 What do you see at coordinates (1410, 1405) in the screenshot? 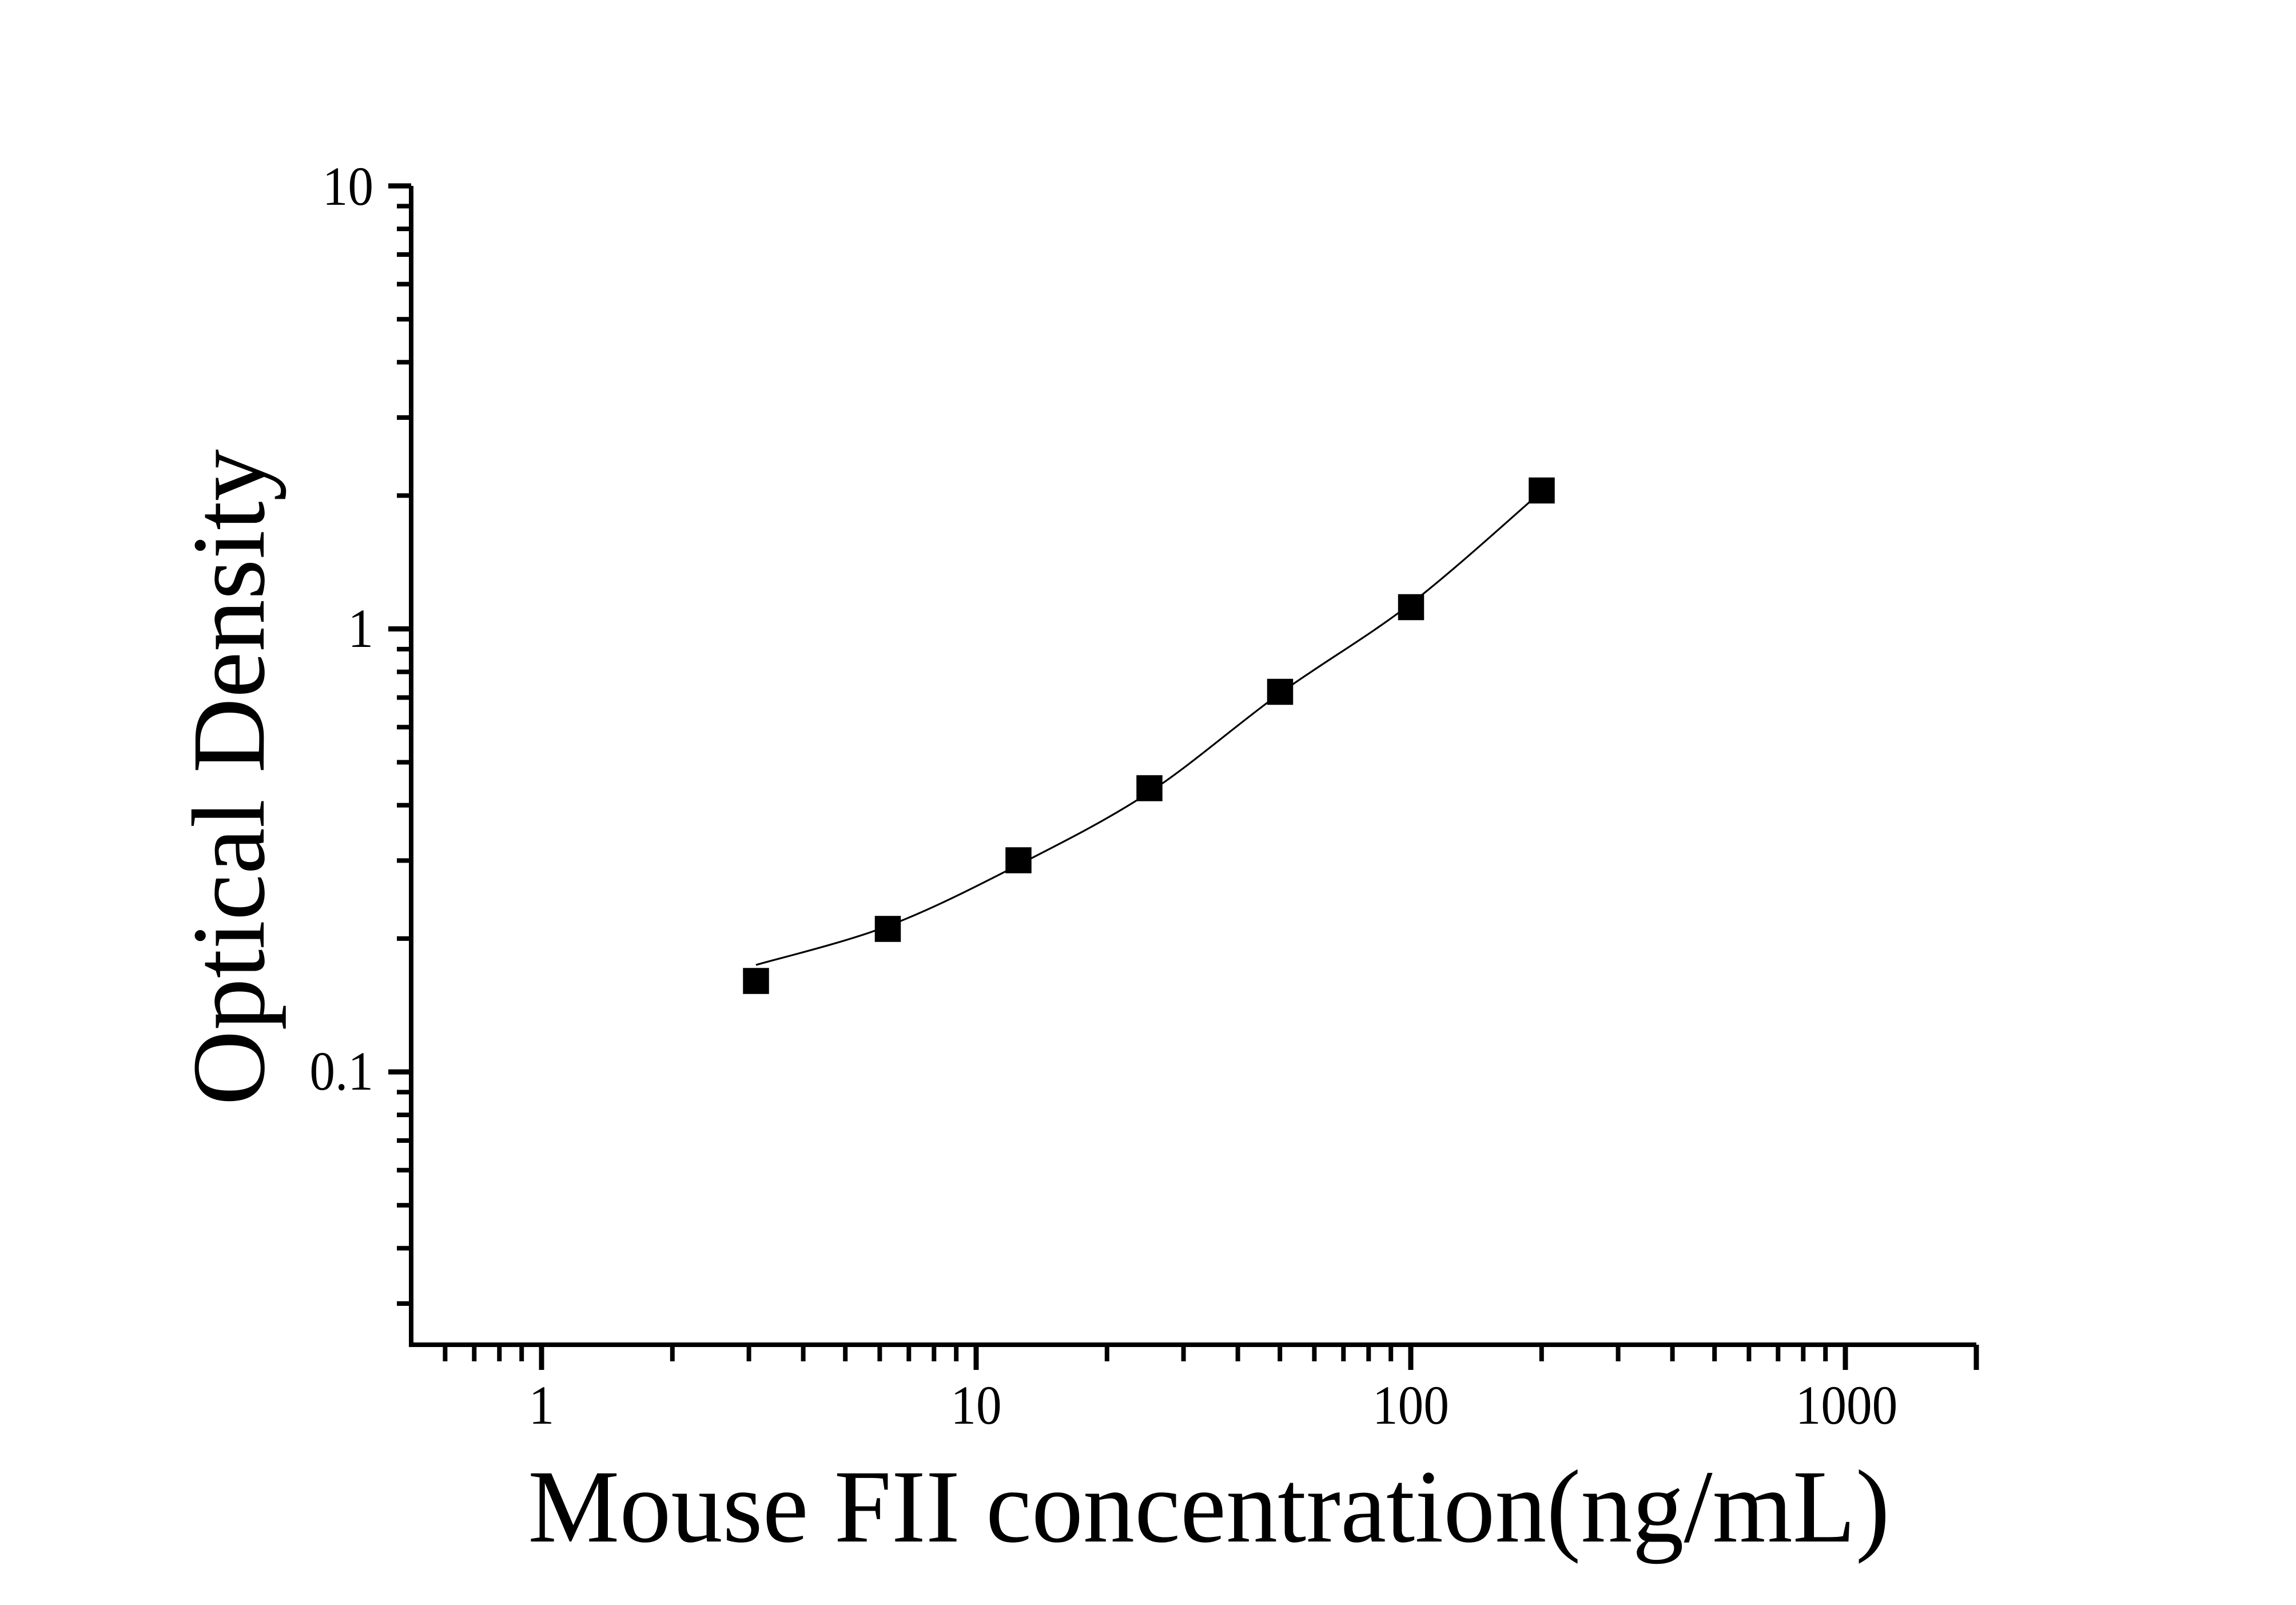
I see `svg-text: 100` at bounding box center [1410, 1405].